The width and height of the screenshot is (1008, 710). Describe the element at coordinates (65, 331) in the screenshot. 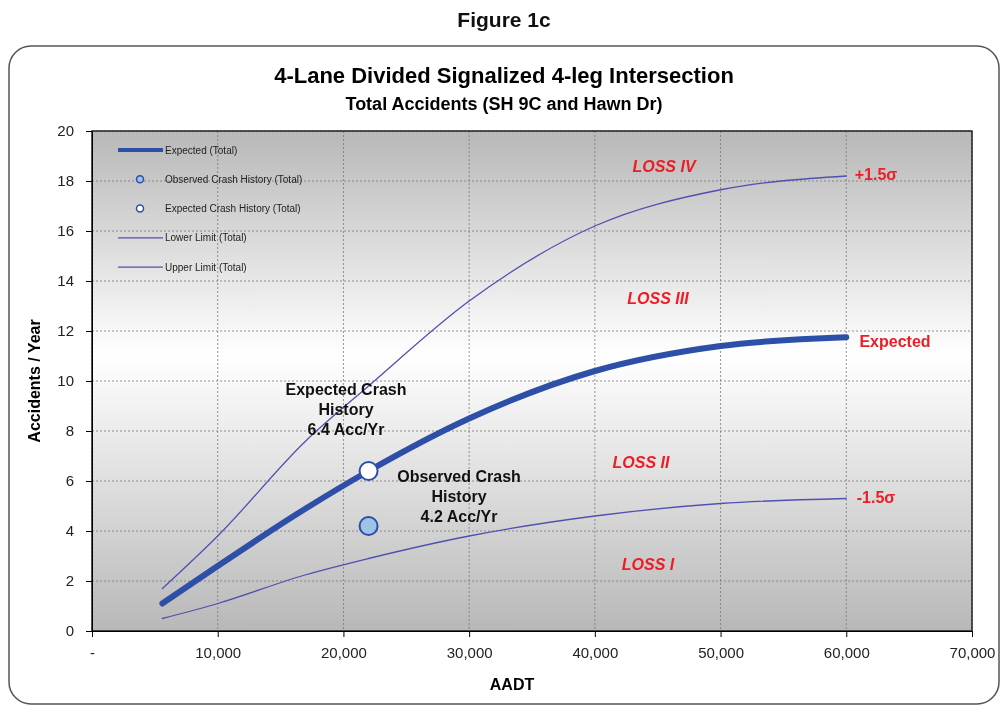

I see `y-tick-label: 12` at that location.